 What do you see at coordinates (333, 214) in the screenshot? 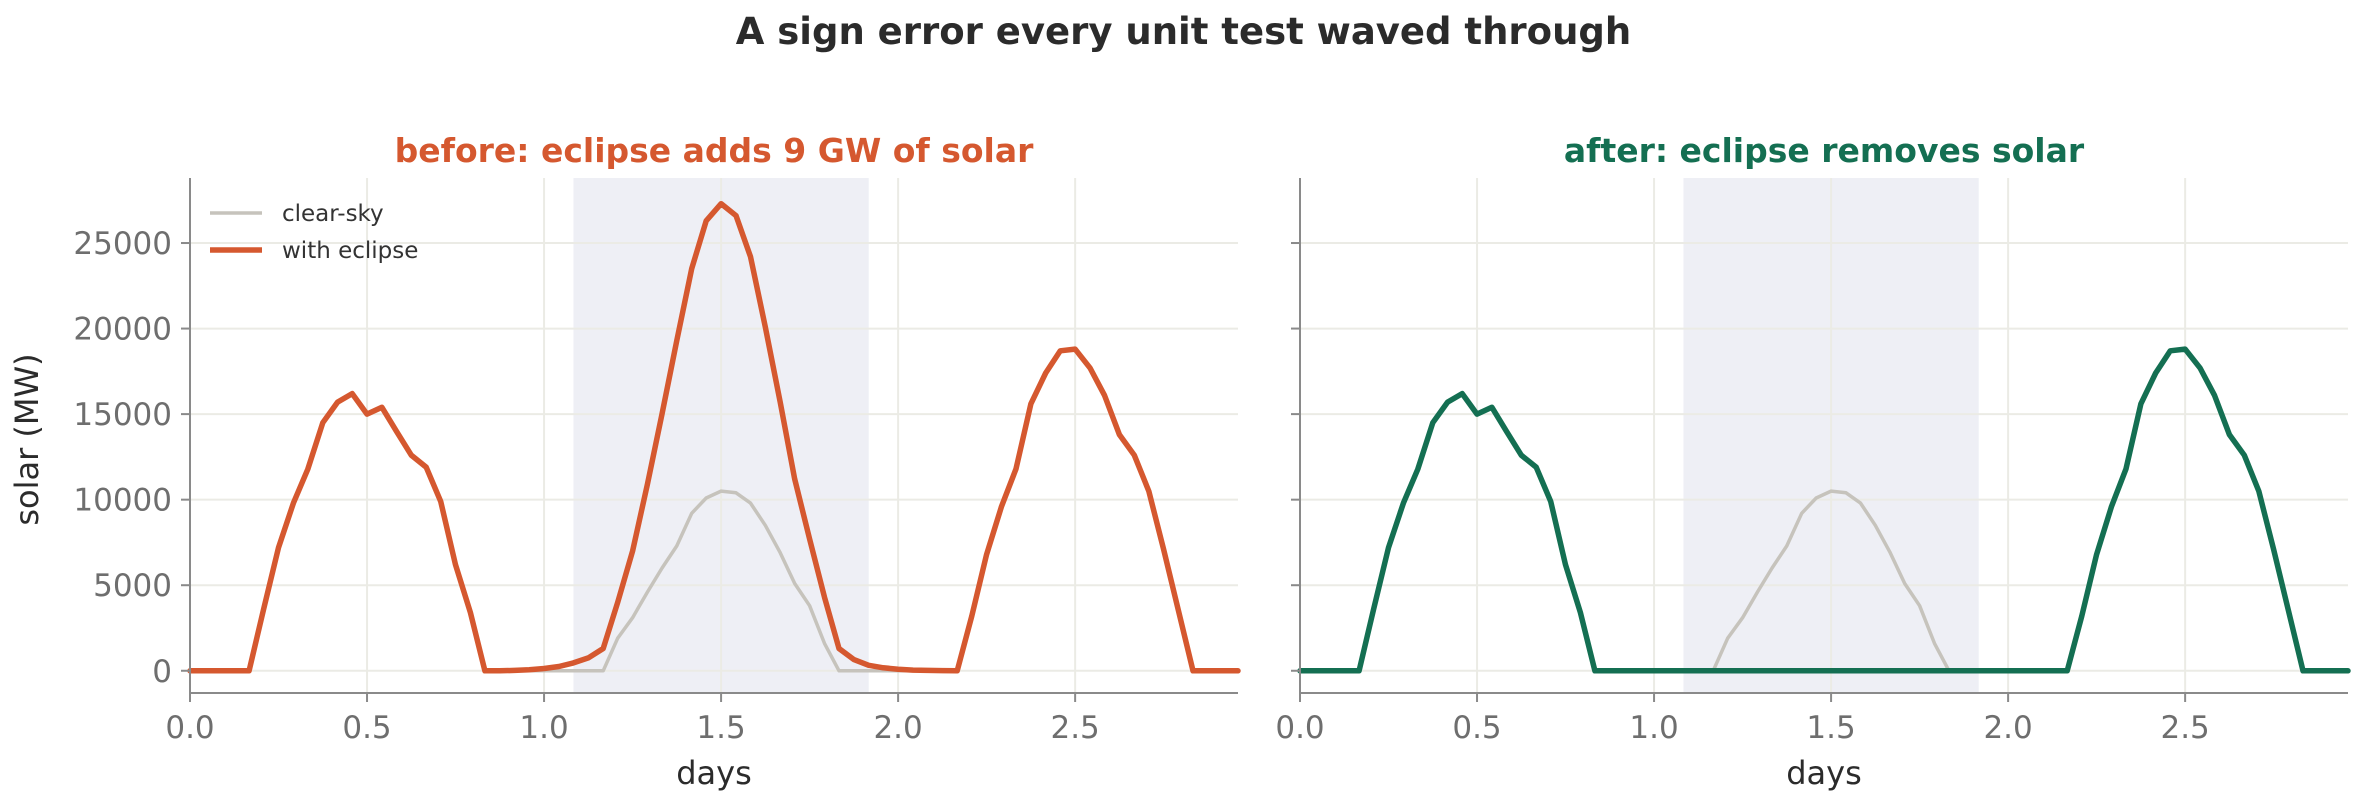
I see `legend-label: clear-sky` at bounding box center [333, 214].